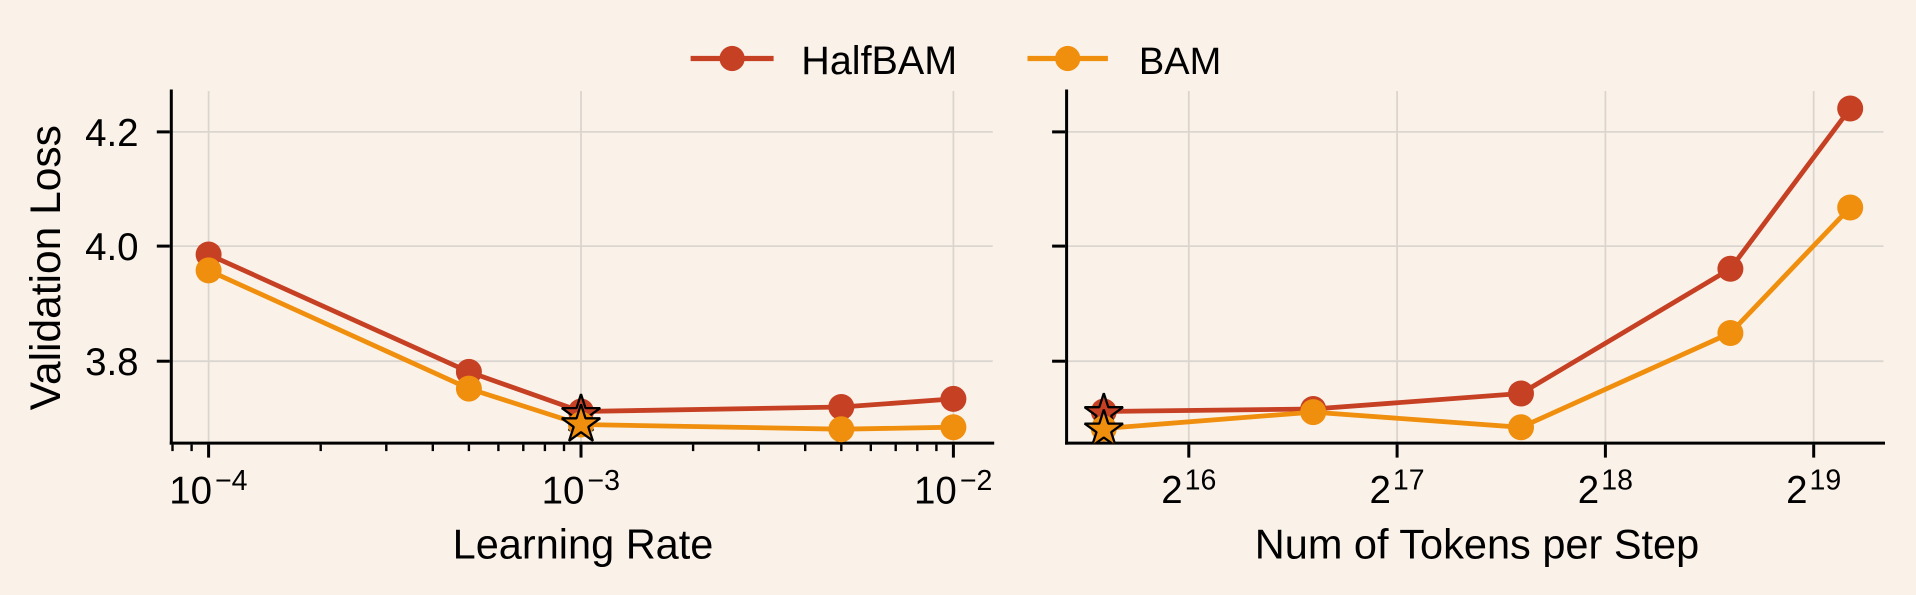 Image resolution: width=1916 pixels, height=595 pixels. What do you see at coordinates (1180, 62) in the screenshot?
I see `svg-text: BAM` at bounding box center [1180, 62].